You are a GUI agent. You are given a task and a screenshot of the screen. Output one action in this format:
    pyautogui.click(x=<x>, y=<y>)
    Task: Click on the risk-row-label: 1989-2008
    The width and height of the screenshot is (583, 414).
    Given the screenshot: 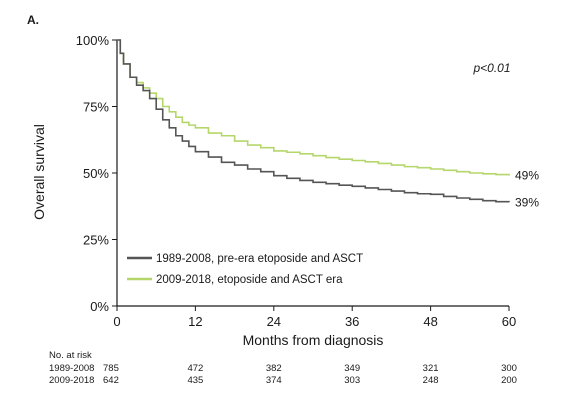 What is the action you would take?
    pyautogui.click(x=71, y=368)
    